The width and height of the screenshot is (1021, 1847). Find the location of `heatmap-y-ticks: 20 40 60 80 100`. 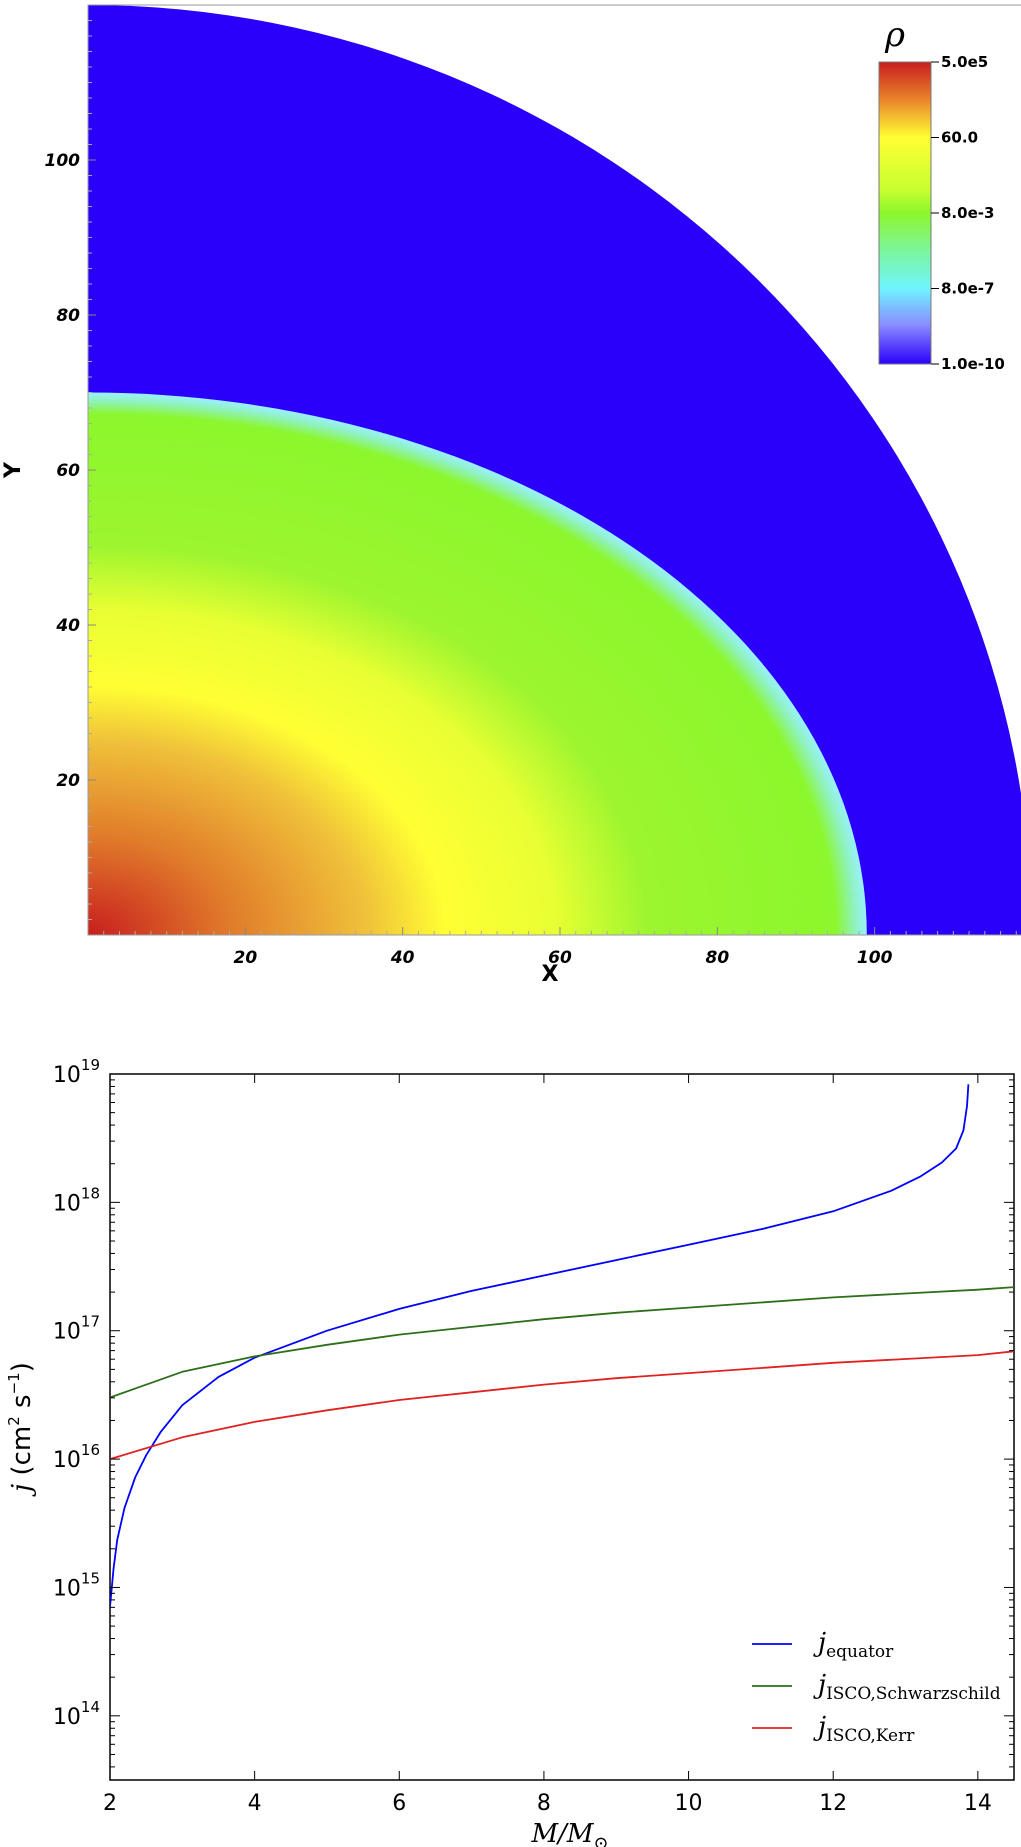

heatmap-y-ticks: 20 40 60 80 100 is located at coordinates (70, 470).